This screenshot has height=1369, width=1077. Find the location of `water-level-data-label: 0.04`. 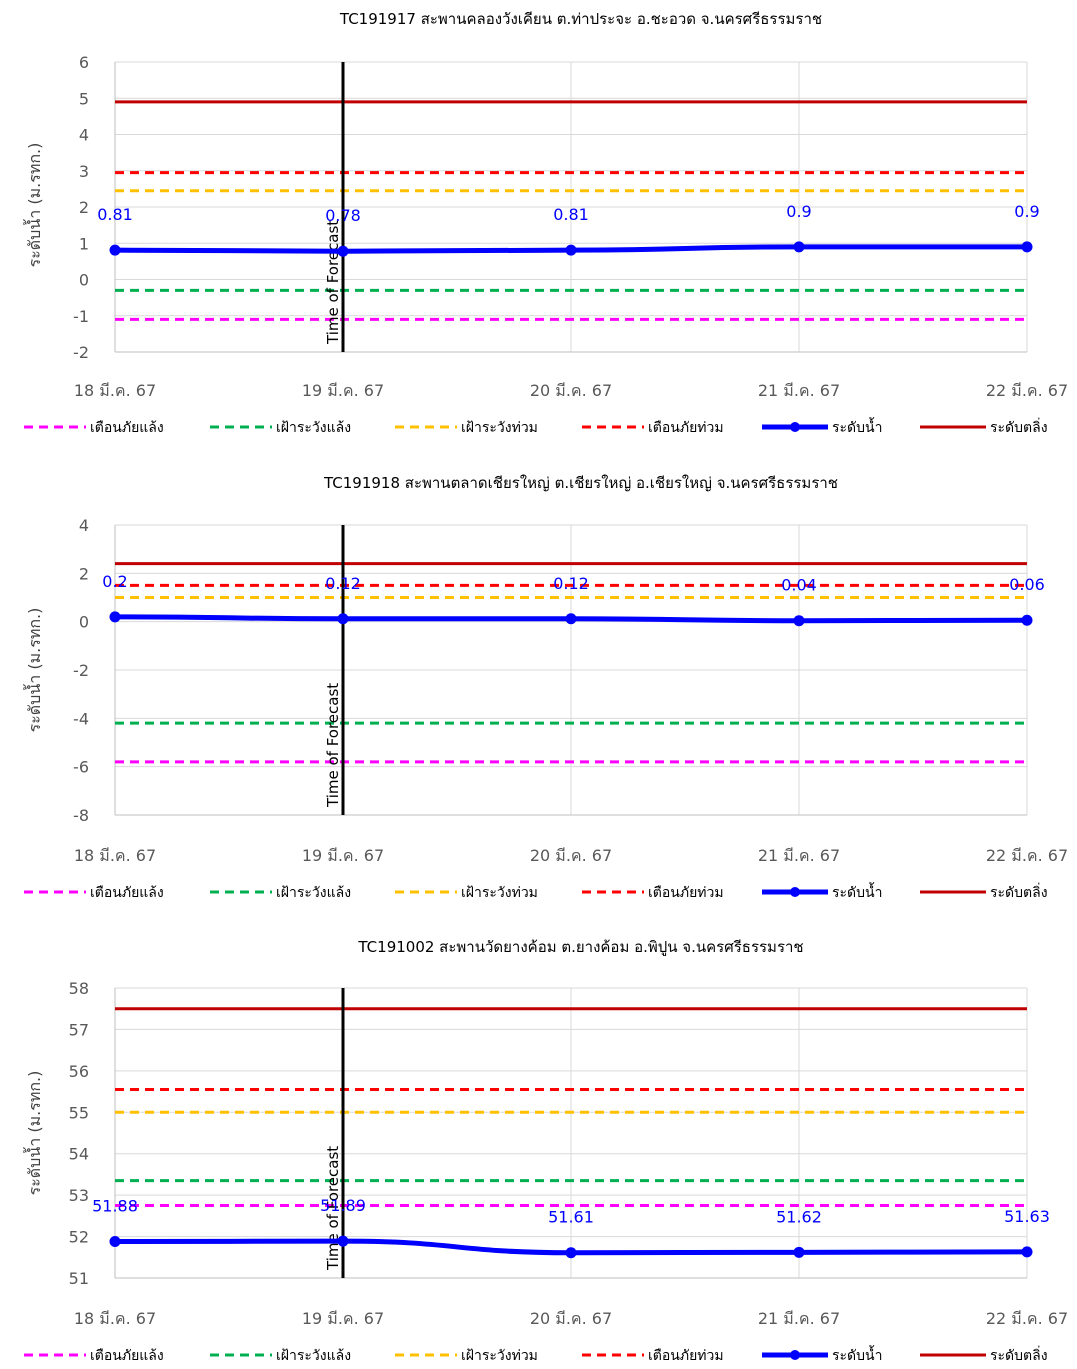

water-level-data-label: 0.04 is located at coordinates (799, 585).